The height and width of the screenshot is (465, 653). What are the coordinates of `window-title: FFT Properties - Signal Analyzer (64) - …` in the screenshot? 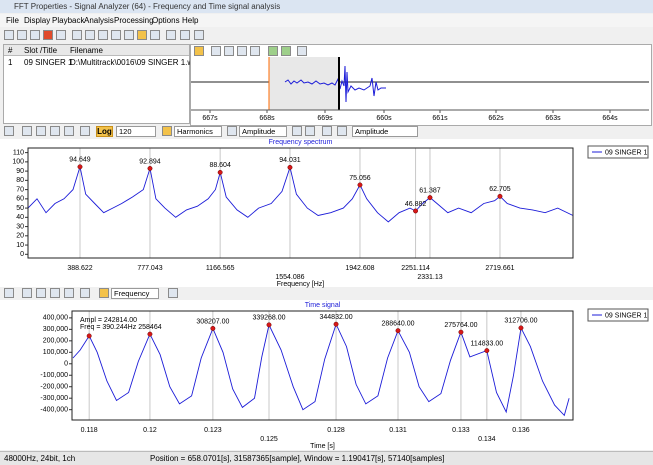 It's located at (147, 6).